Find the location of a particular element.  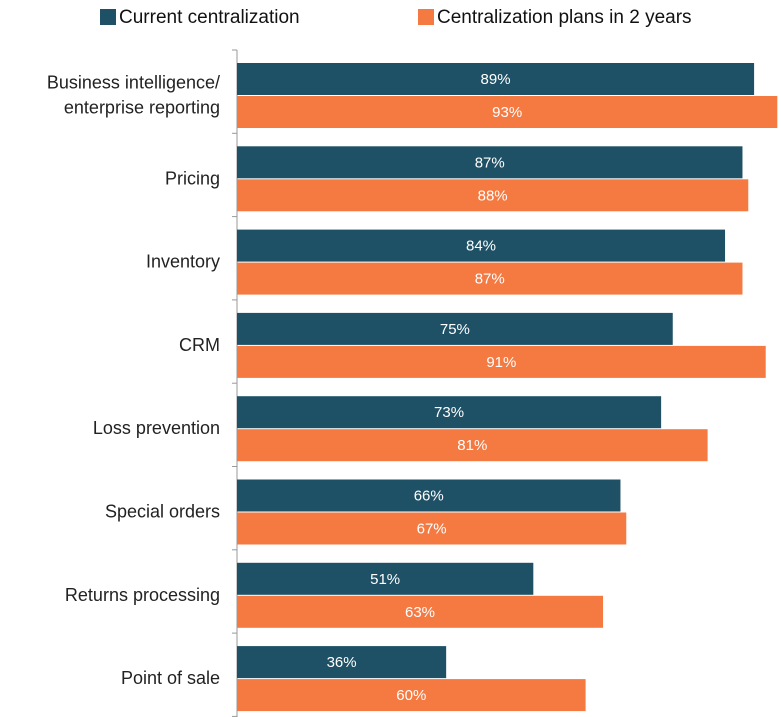

value-label: 67% is located at coordinates (432, 528).